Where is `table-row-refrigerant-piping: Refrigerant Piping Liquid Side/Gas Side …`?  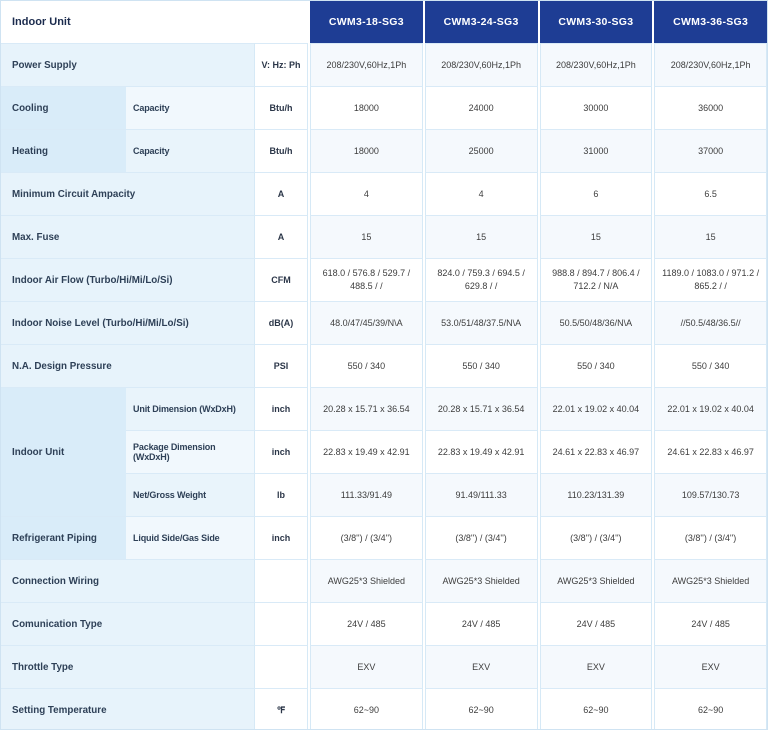 table-row-refrigerant-piping: Refrigerant Piping Liquid Side/Gas Side … is located at coordinates (384, 537).